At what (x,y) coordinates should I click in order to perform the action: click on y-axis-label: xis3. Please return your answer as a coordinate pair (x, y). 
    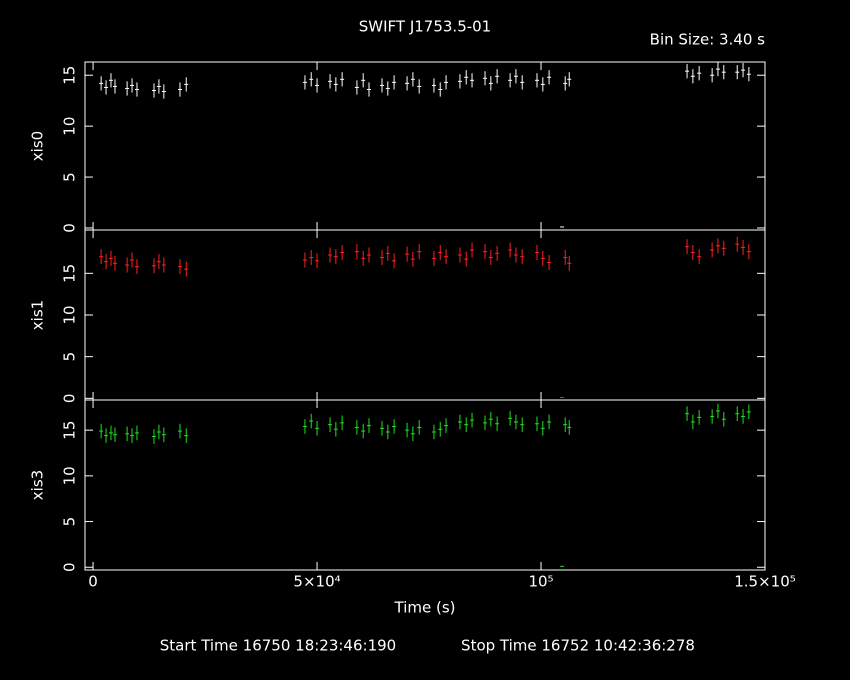
    Looking at the image, I should click on (38, 485).